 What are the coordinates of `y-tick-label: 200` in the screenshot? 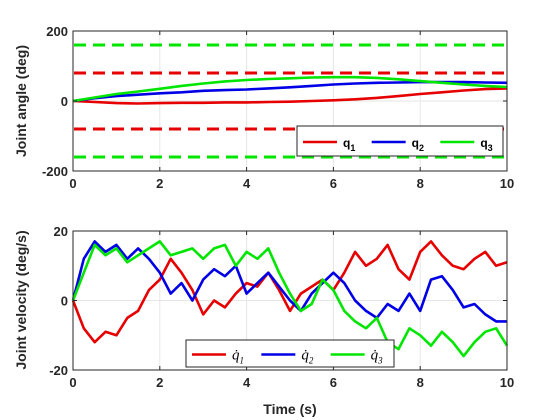 It's located at (57, 31).